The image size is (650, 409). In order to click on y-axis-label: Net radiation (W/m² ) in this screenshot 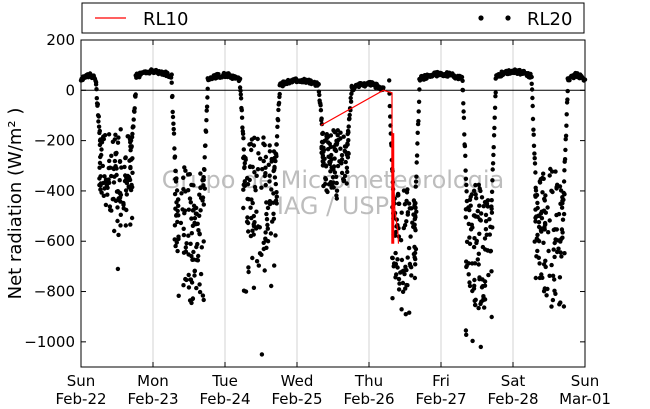, I will do `click(15, 204)`.